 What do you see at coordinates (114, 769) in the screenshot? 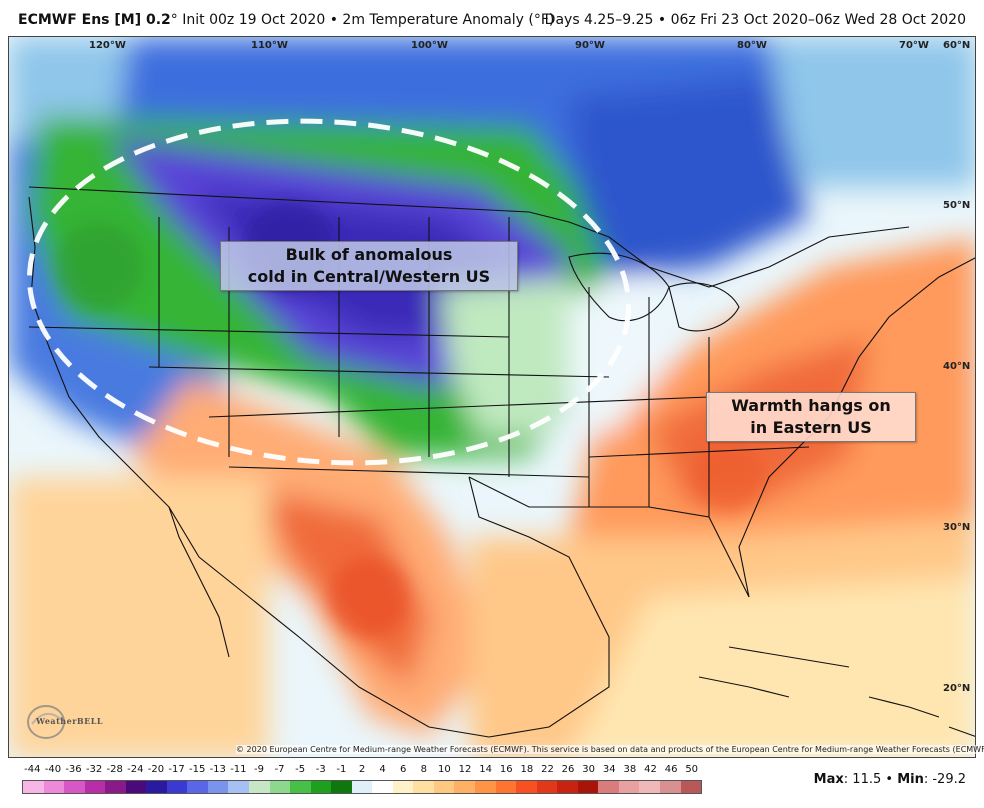
I see `legend-tick-label: -28` at bounding box center [114, 769].